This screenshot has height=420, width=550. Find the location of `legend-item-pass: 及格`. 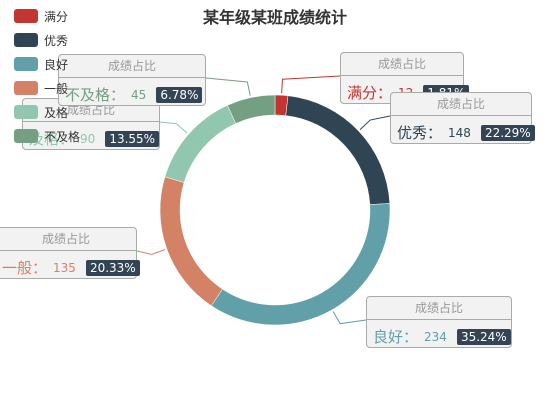

legend-item-pass: 及格 is located at coordinates (47, 112).